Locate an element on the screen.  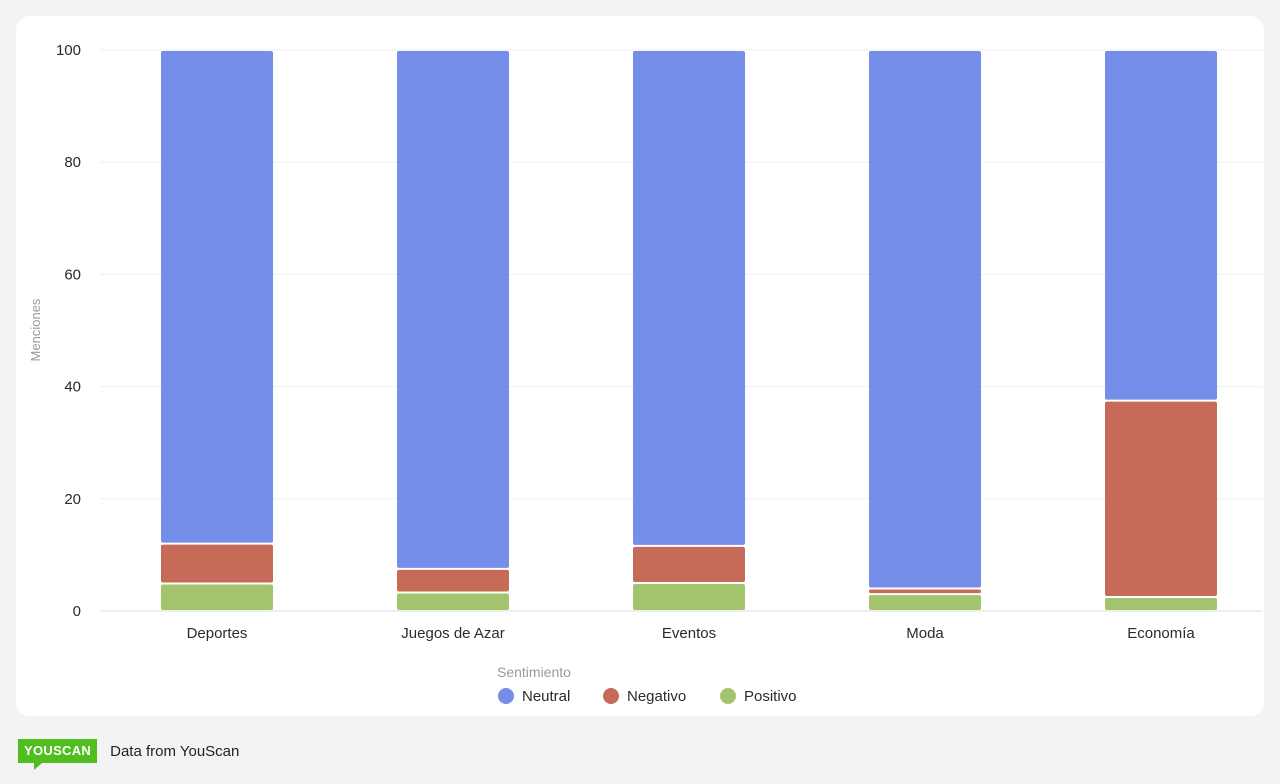
youscan-logo: YOUSCAN is located at coordinates (58, 754).